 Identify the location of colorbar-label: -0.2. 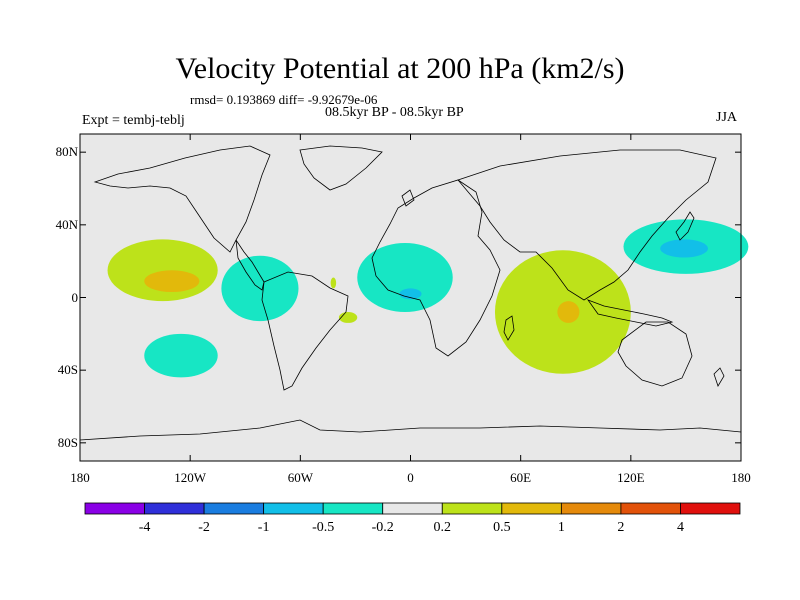
(382, 527).